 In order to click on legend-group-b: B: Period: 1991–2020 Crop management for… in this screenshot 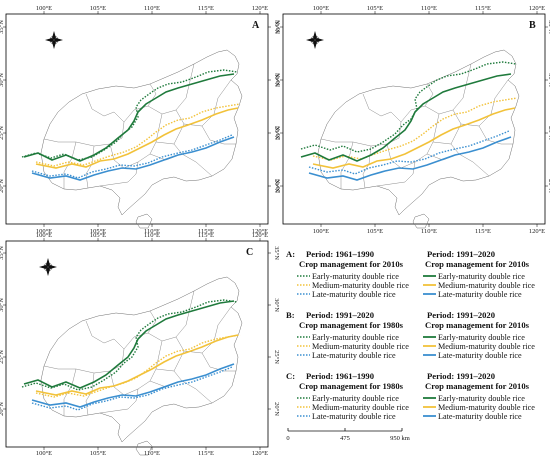, I will do `click(410, 335)`.